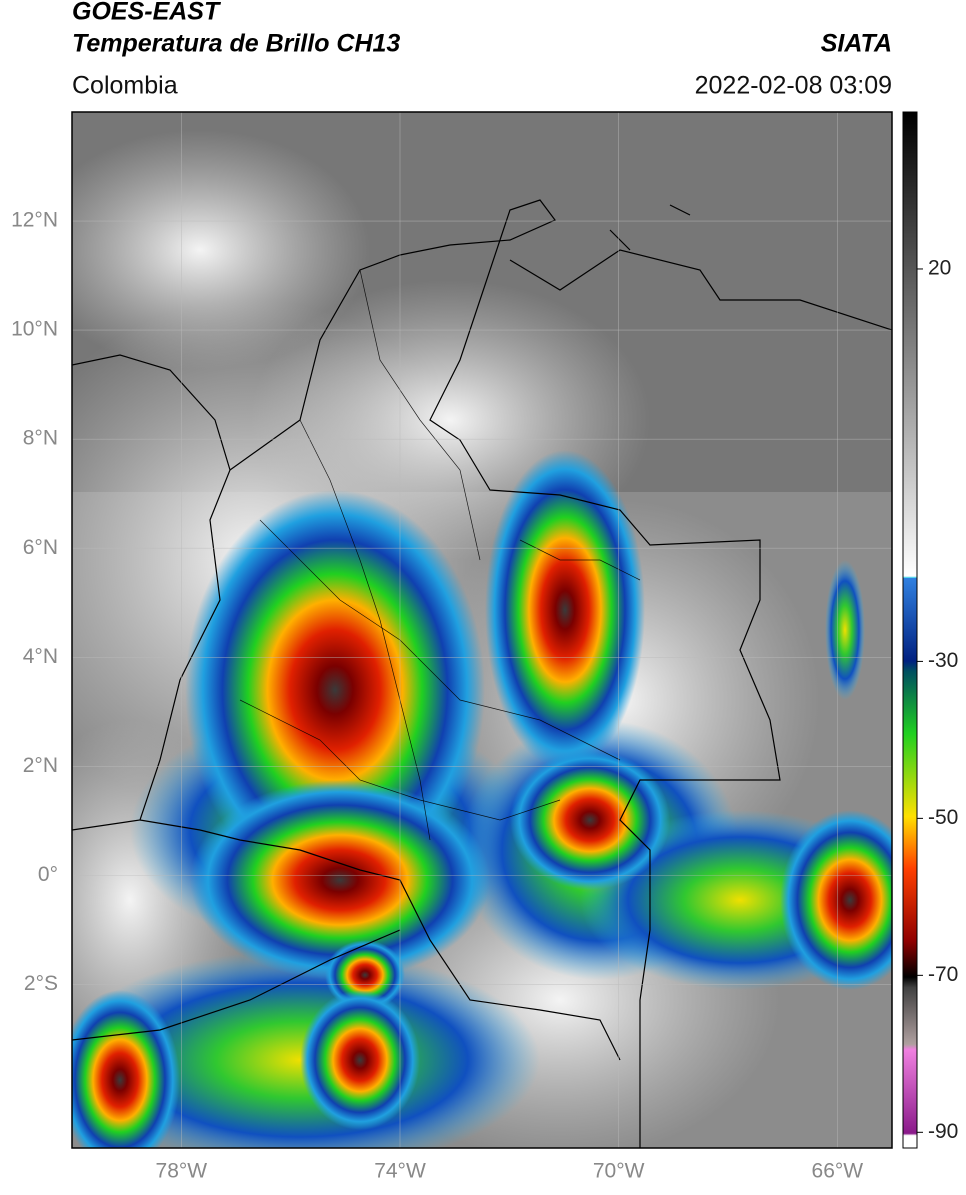  Describe the element at coordinates (943, 974) in the screenshot. I see `colorbar-tick-label: -70` at that location.